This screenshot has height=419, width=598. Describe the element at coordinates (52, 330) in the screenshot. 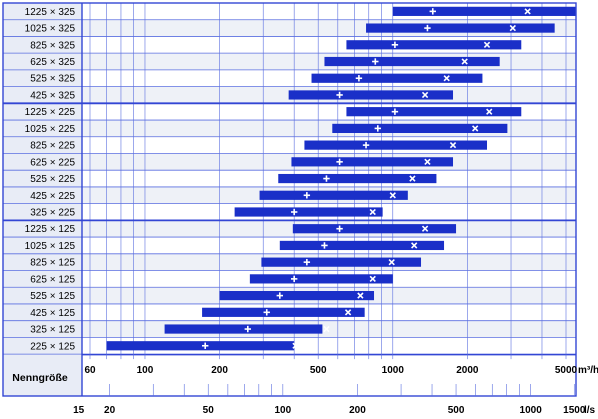

I see `category-label: 325 × 125` at that location.